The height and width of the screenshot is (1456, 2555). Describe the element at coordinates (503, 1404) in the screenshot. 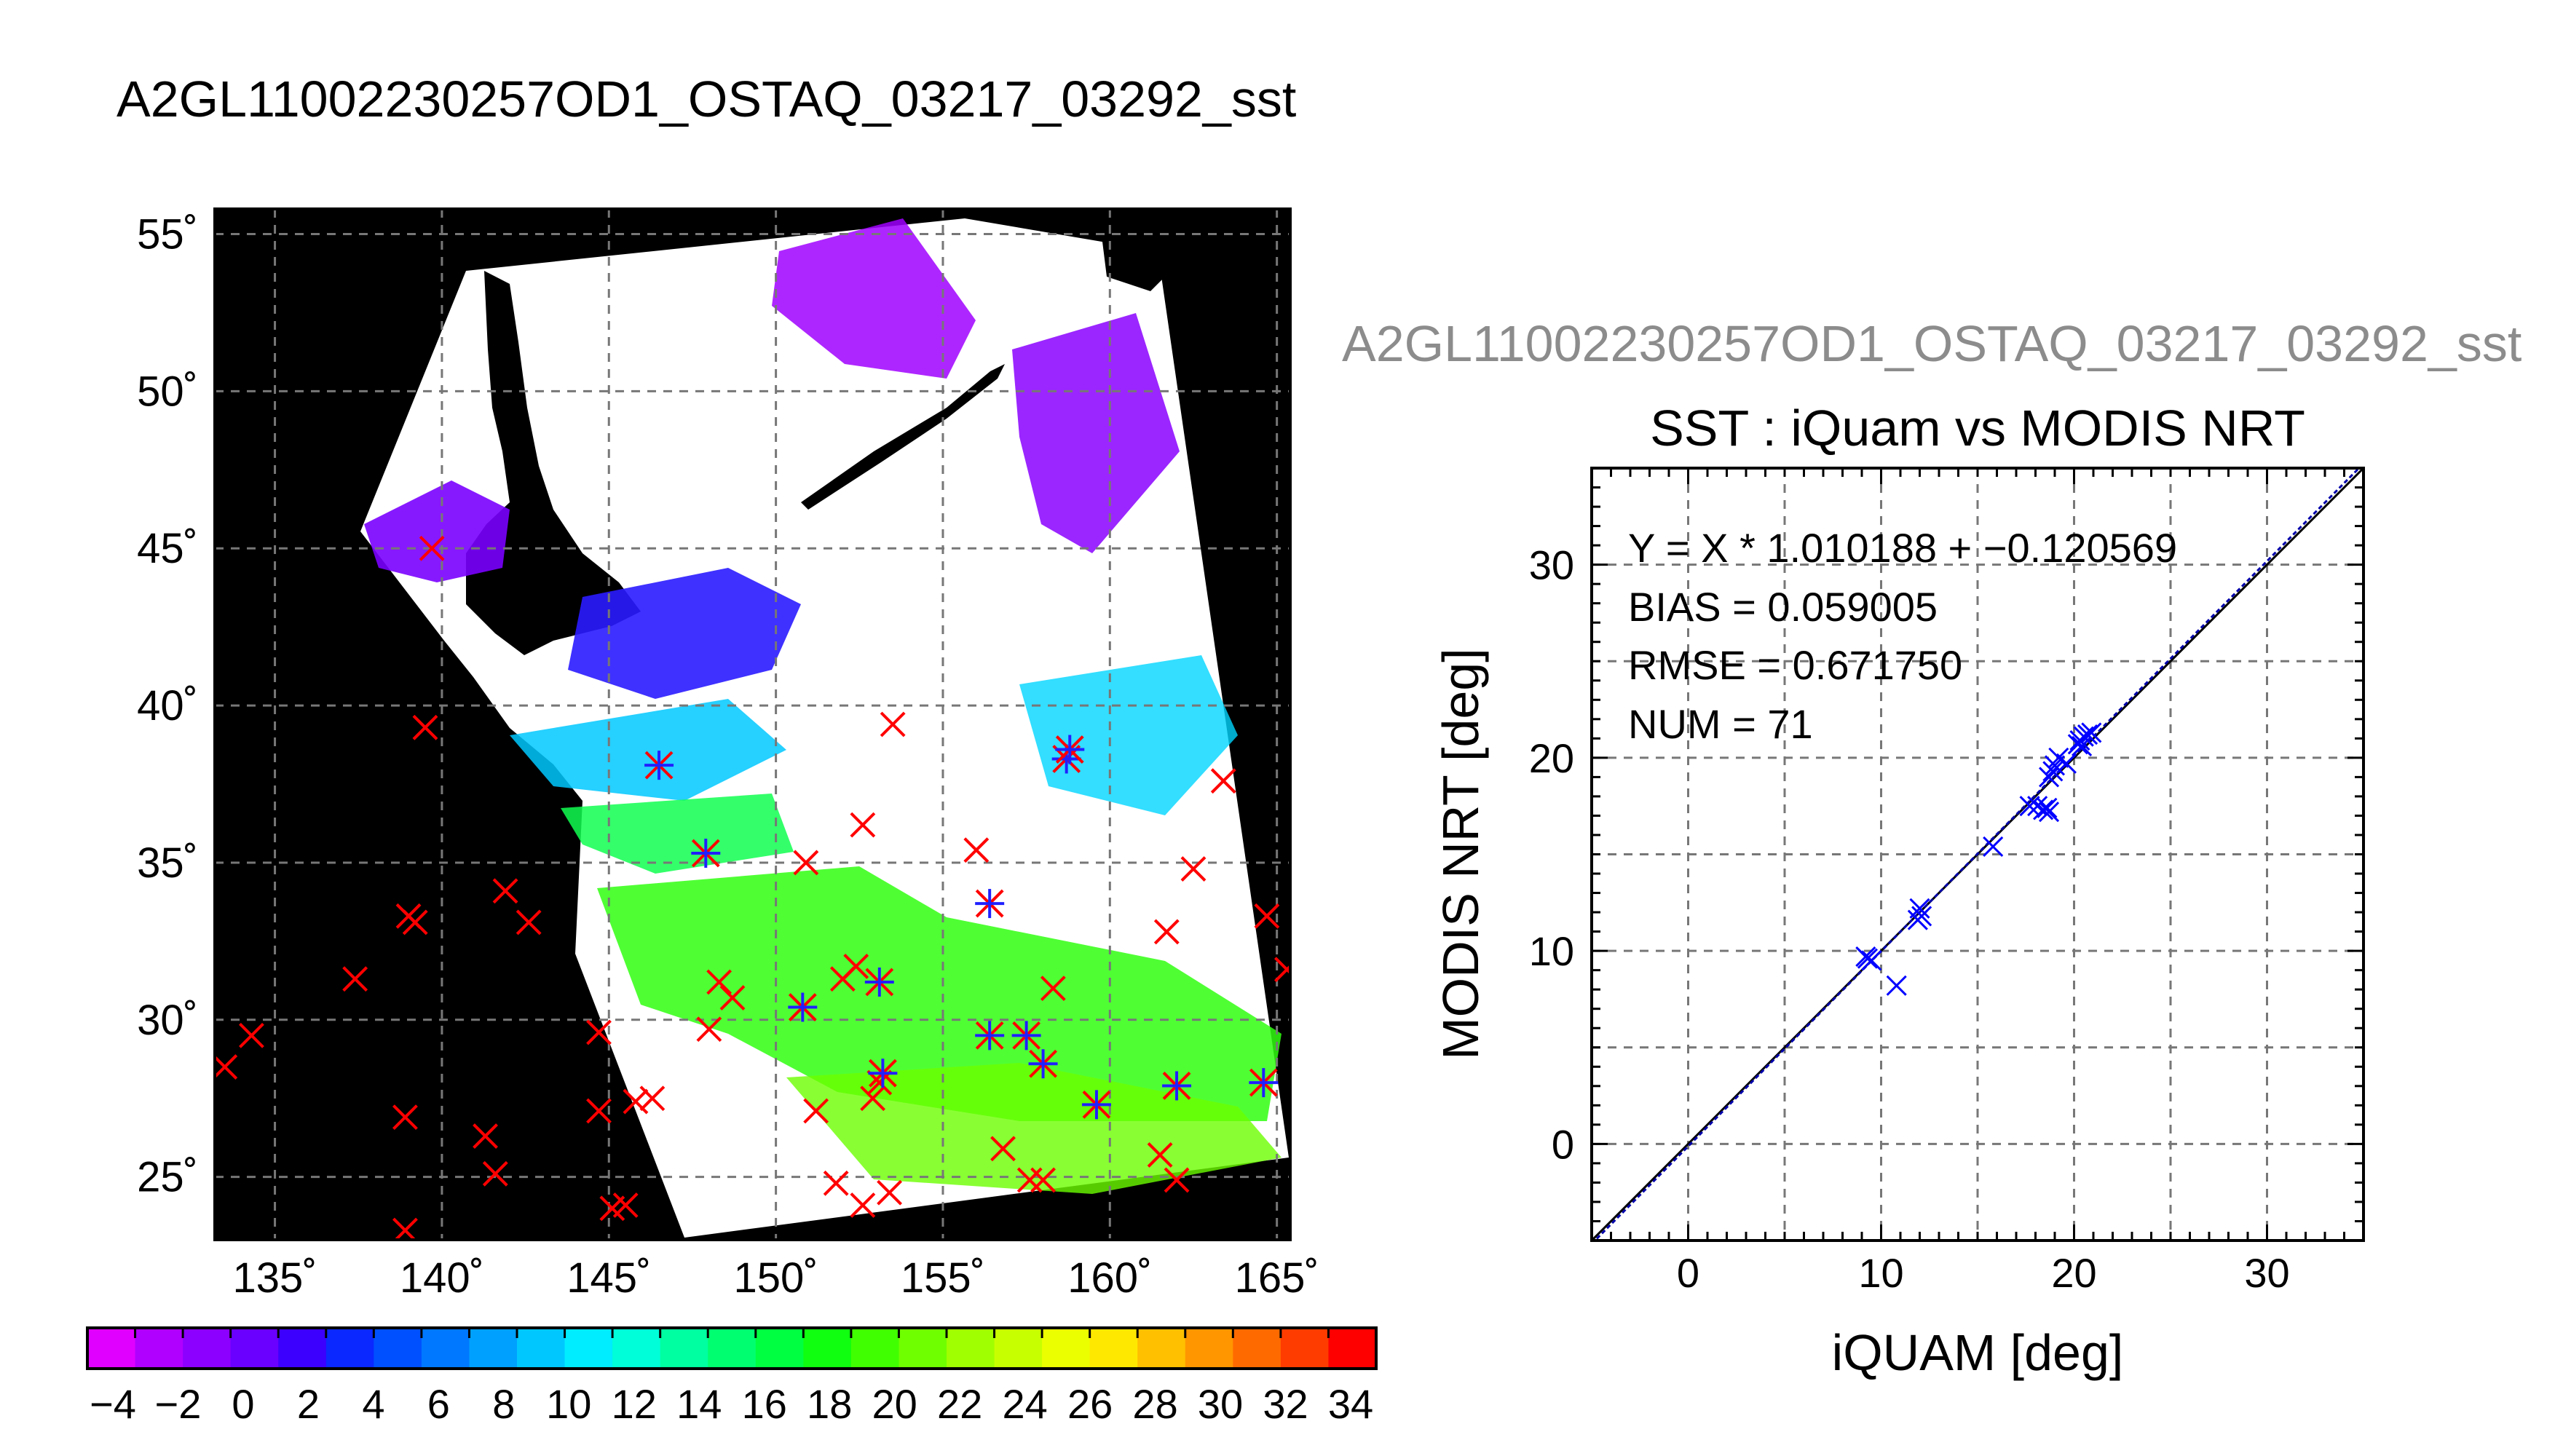

I see `colorbar-tick-label: 8` at that location.